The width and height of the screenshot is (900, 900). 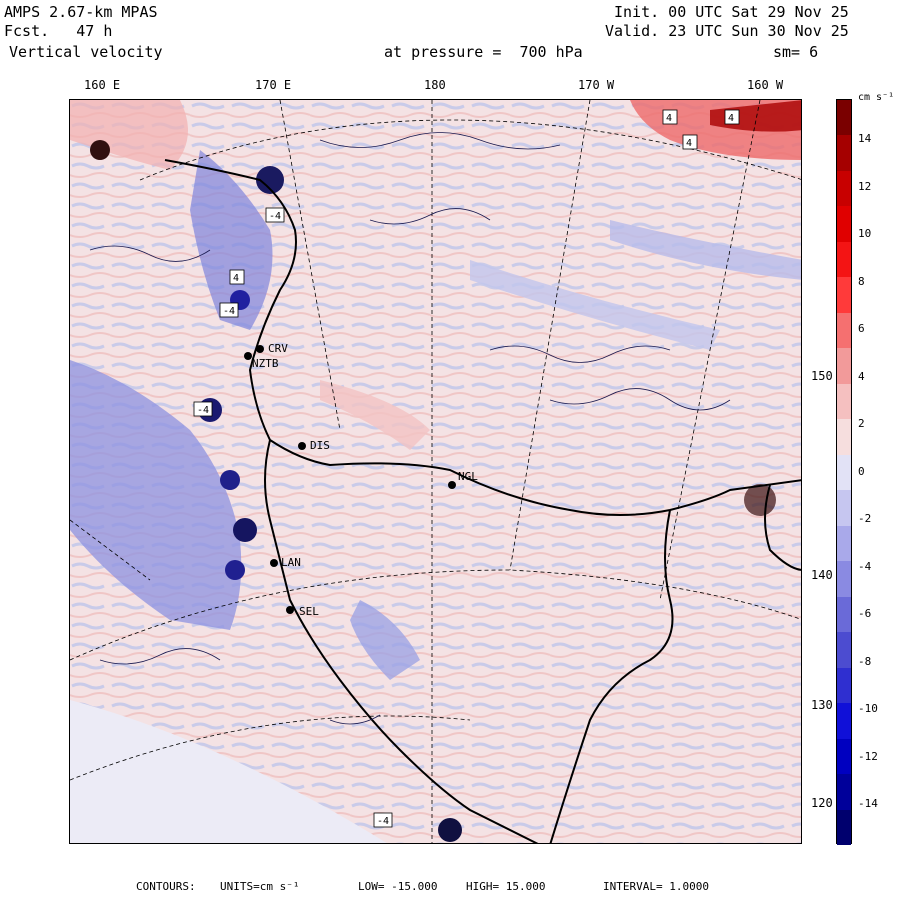 I want to click on colorbar-unit: cm s⁻¹, so click(x=876, y=97).